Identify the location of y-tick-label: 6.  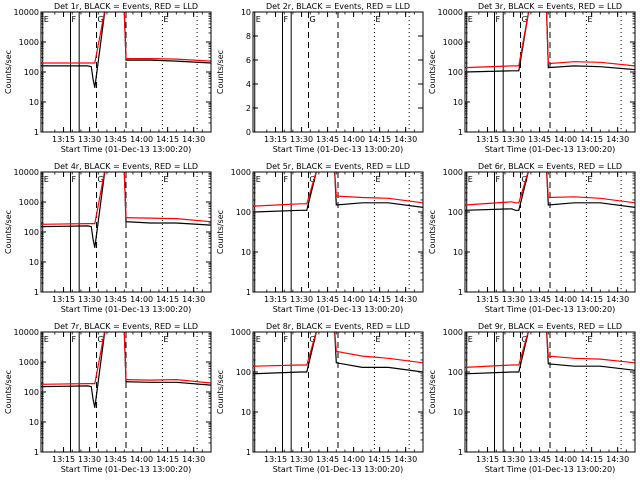
(248, 60).